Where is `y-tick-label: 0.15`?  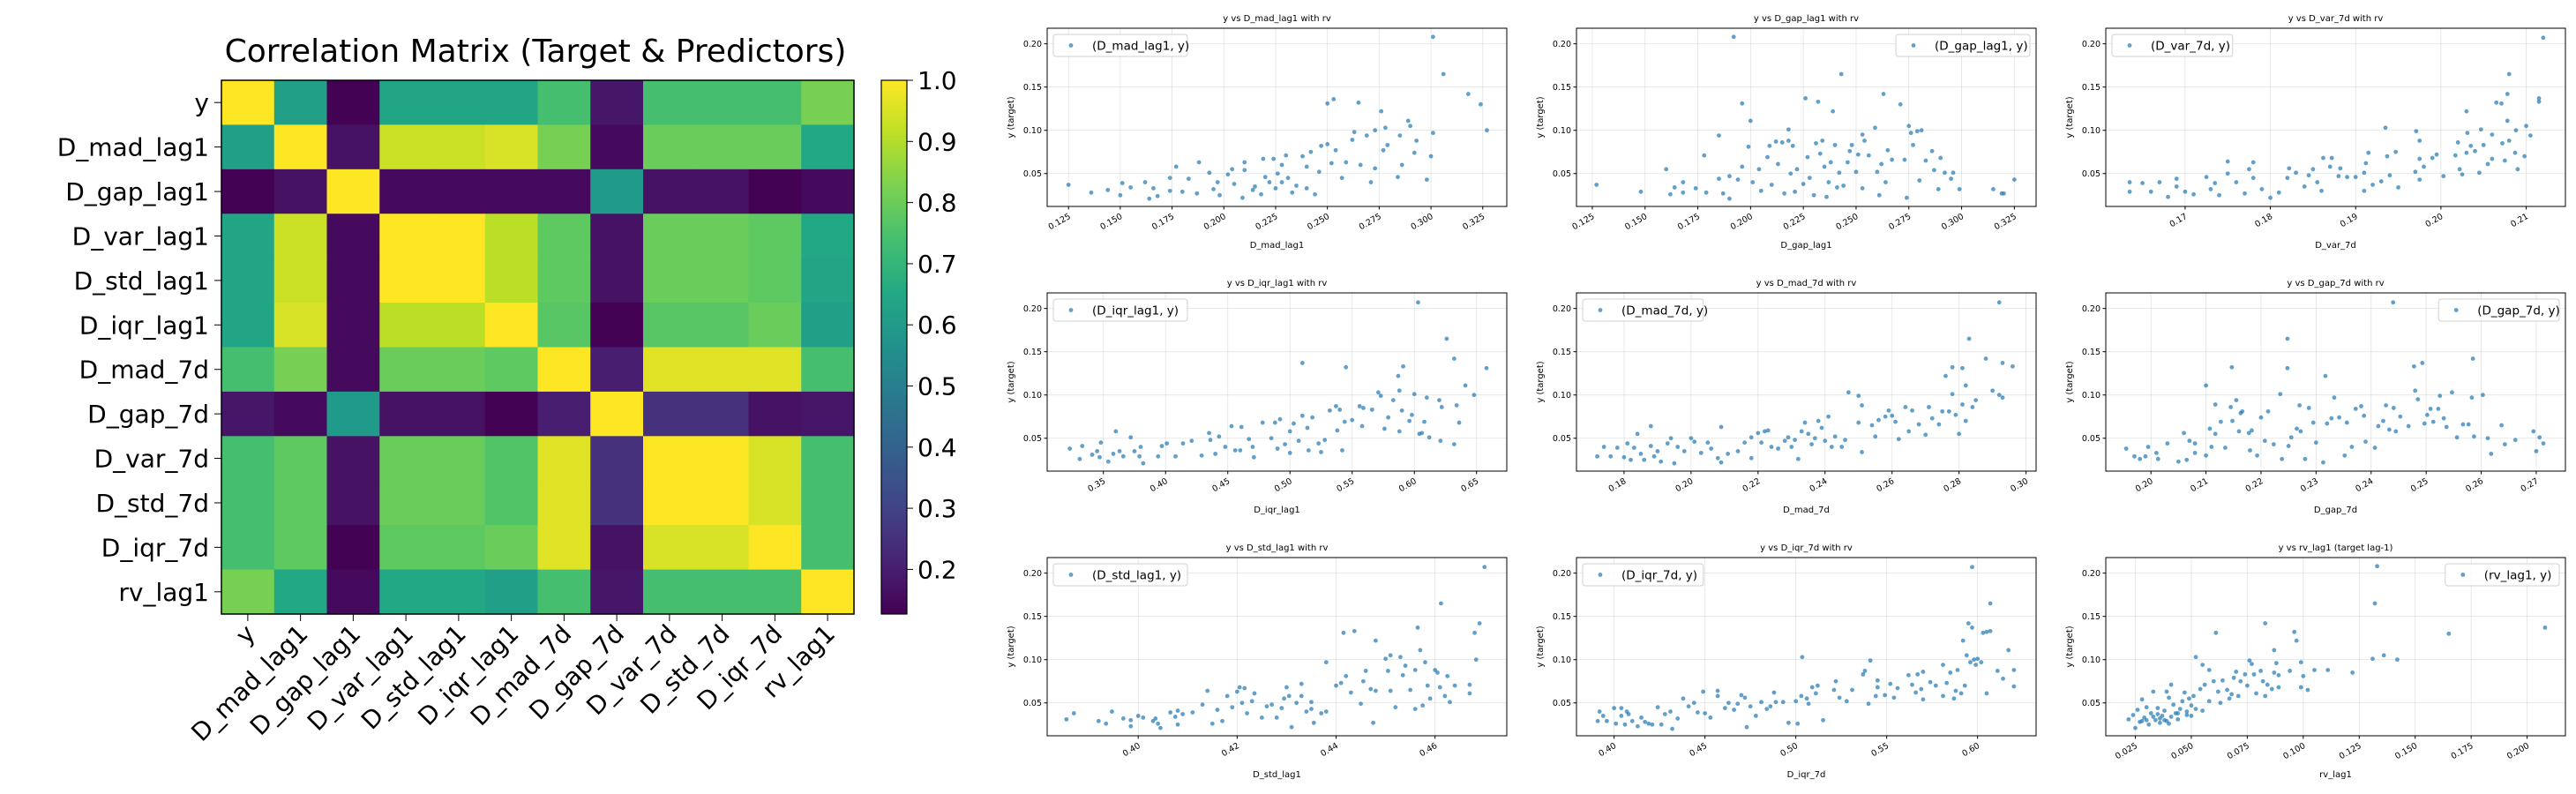
y-tick-label: 0.15 is located at coordinates (1562, 352).